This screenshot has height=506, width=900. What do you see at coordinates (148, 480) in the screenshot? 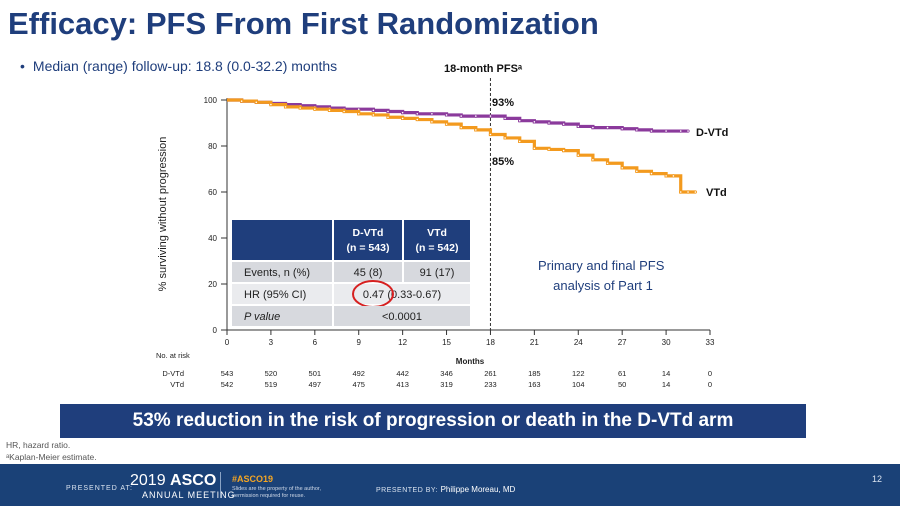
I see `asco-year: 2019` at bounding box center [148, 480].